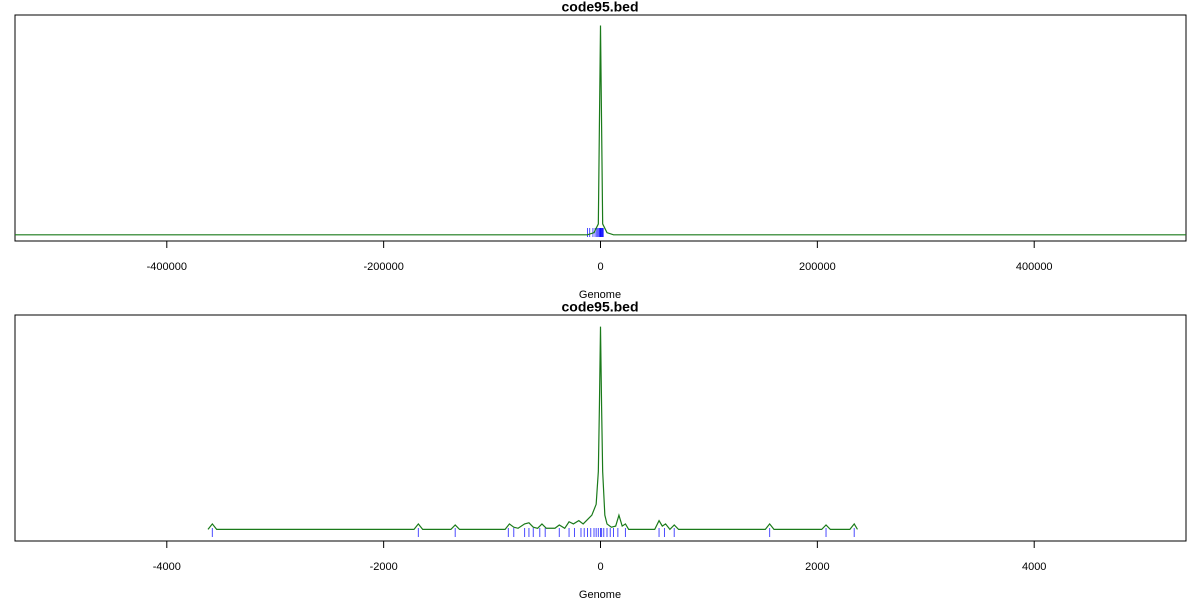  I want to click on x-tick-label: 200000, so click(817, 267).